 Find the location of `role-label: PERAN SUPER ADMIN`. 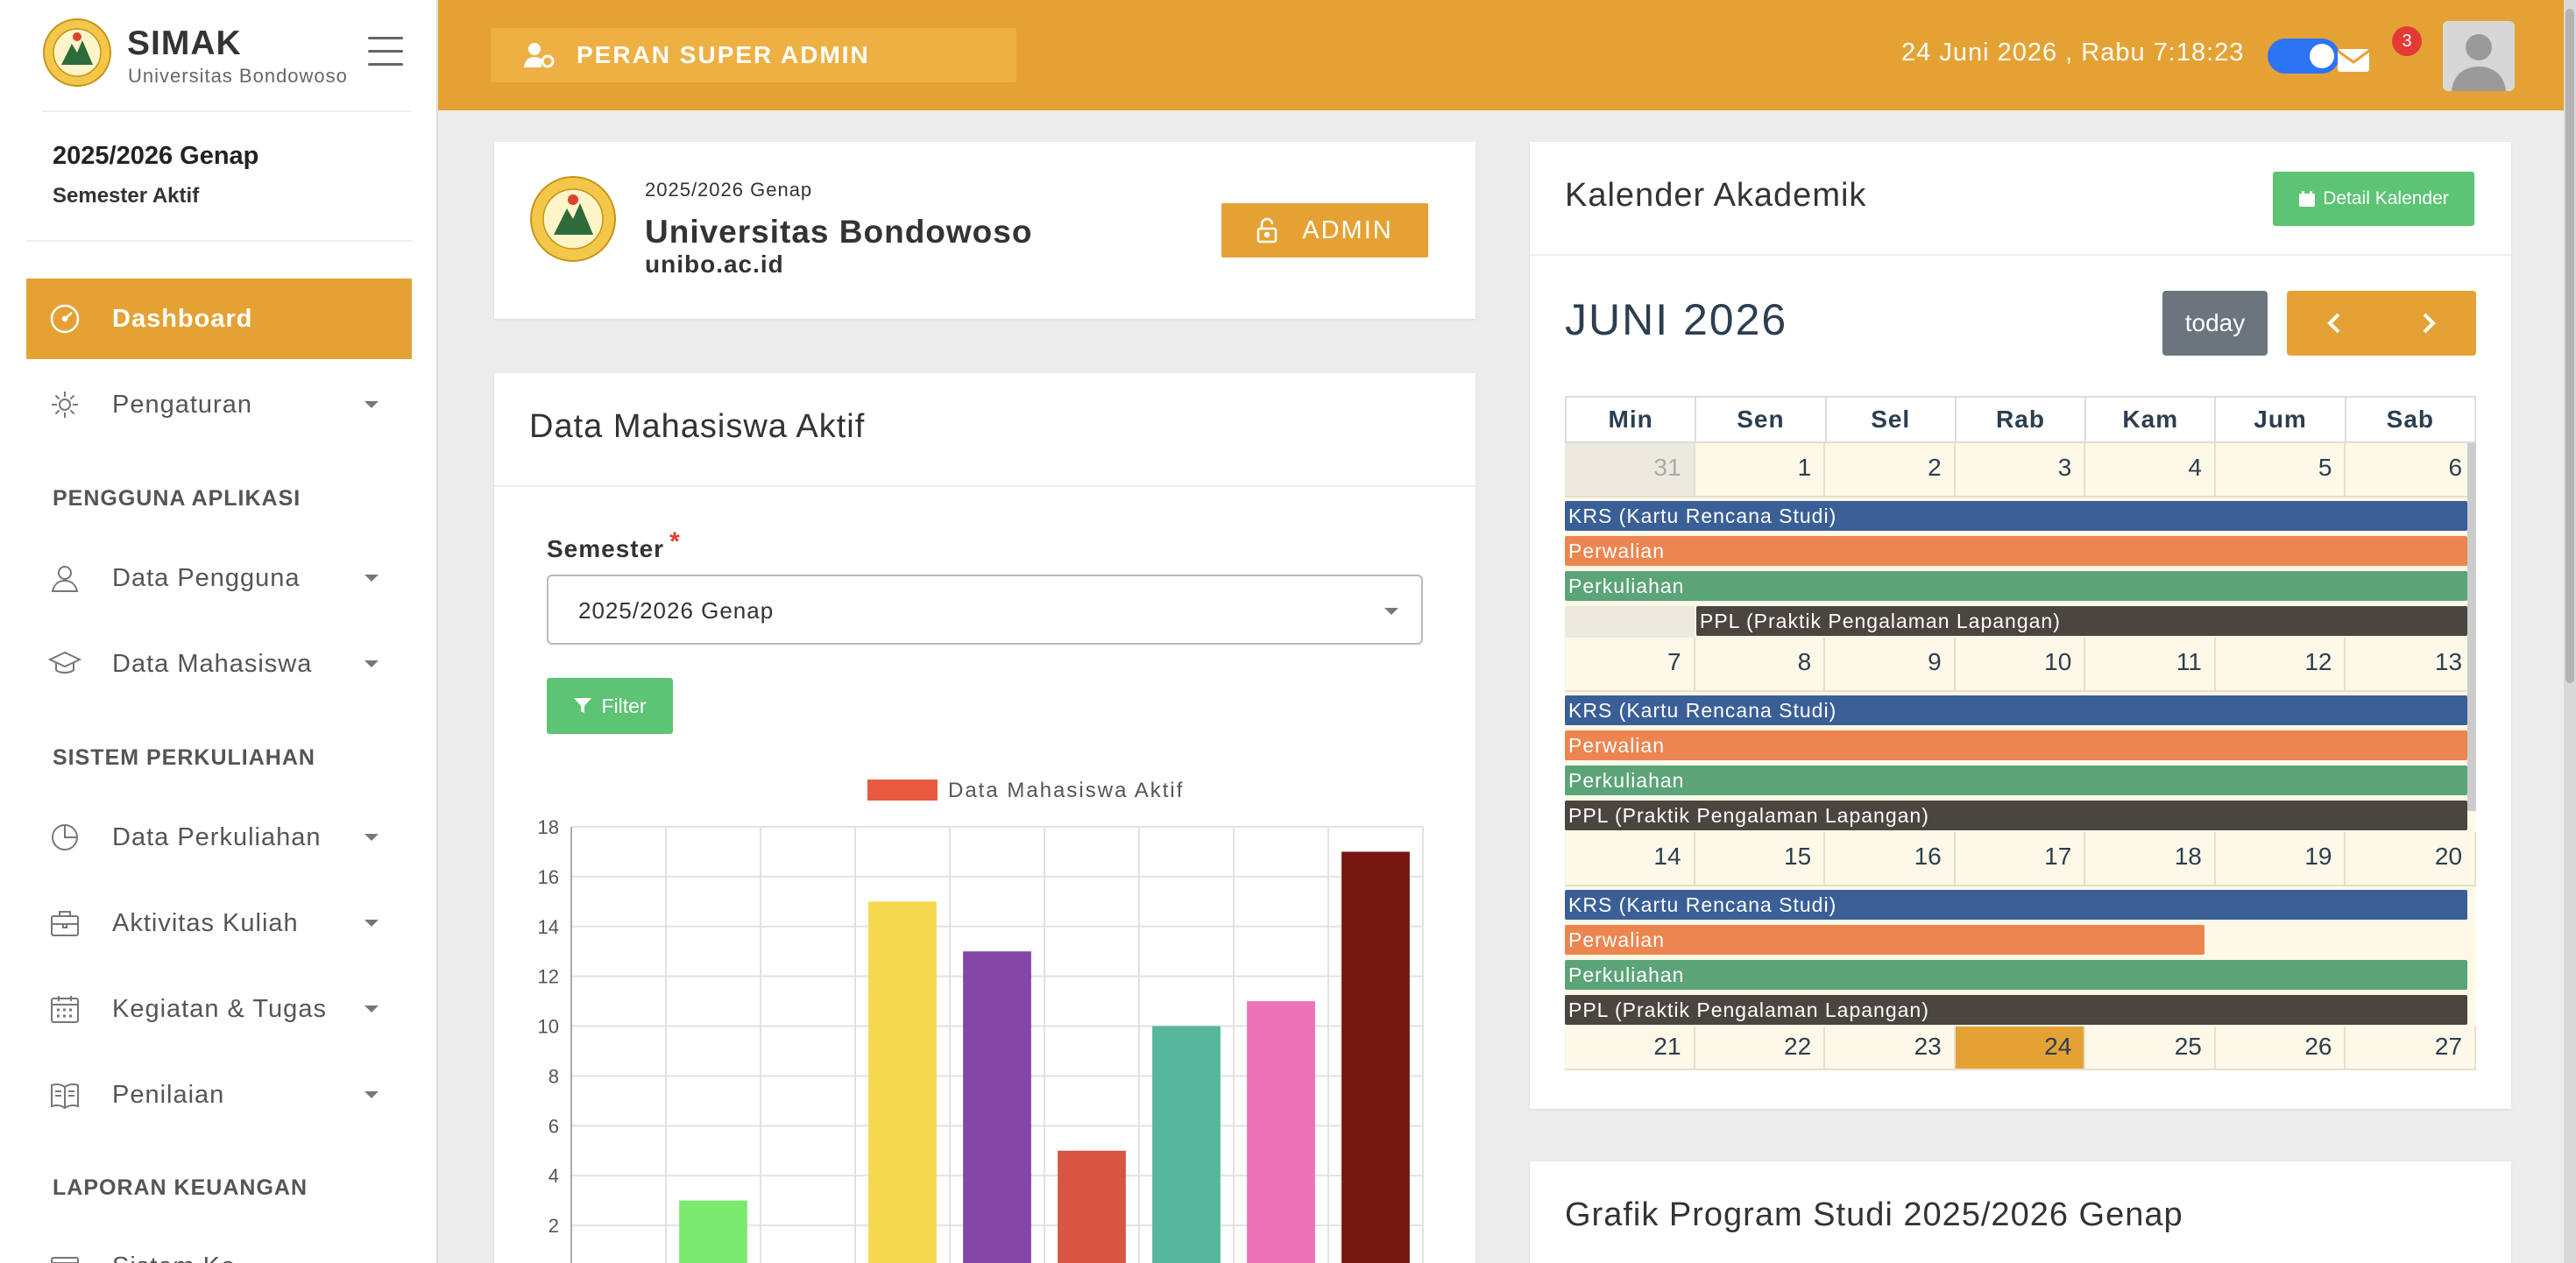

role-label: PERAN SUPER ADMIN is located at coordinates (723, 55).